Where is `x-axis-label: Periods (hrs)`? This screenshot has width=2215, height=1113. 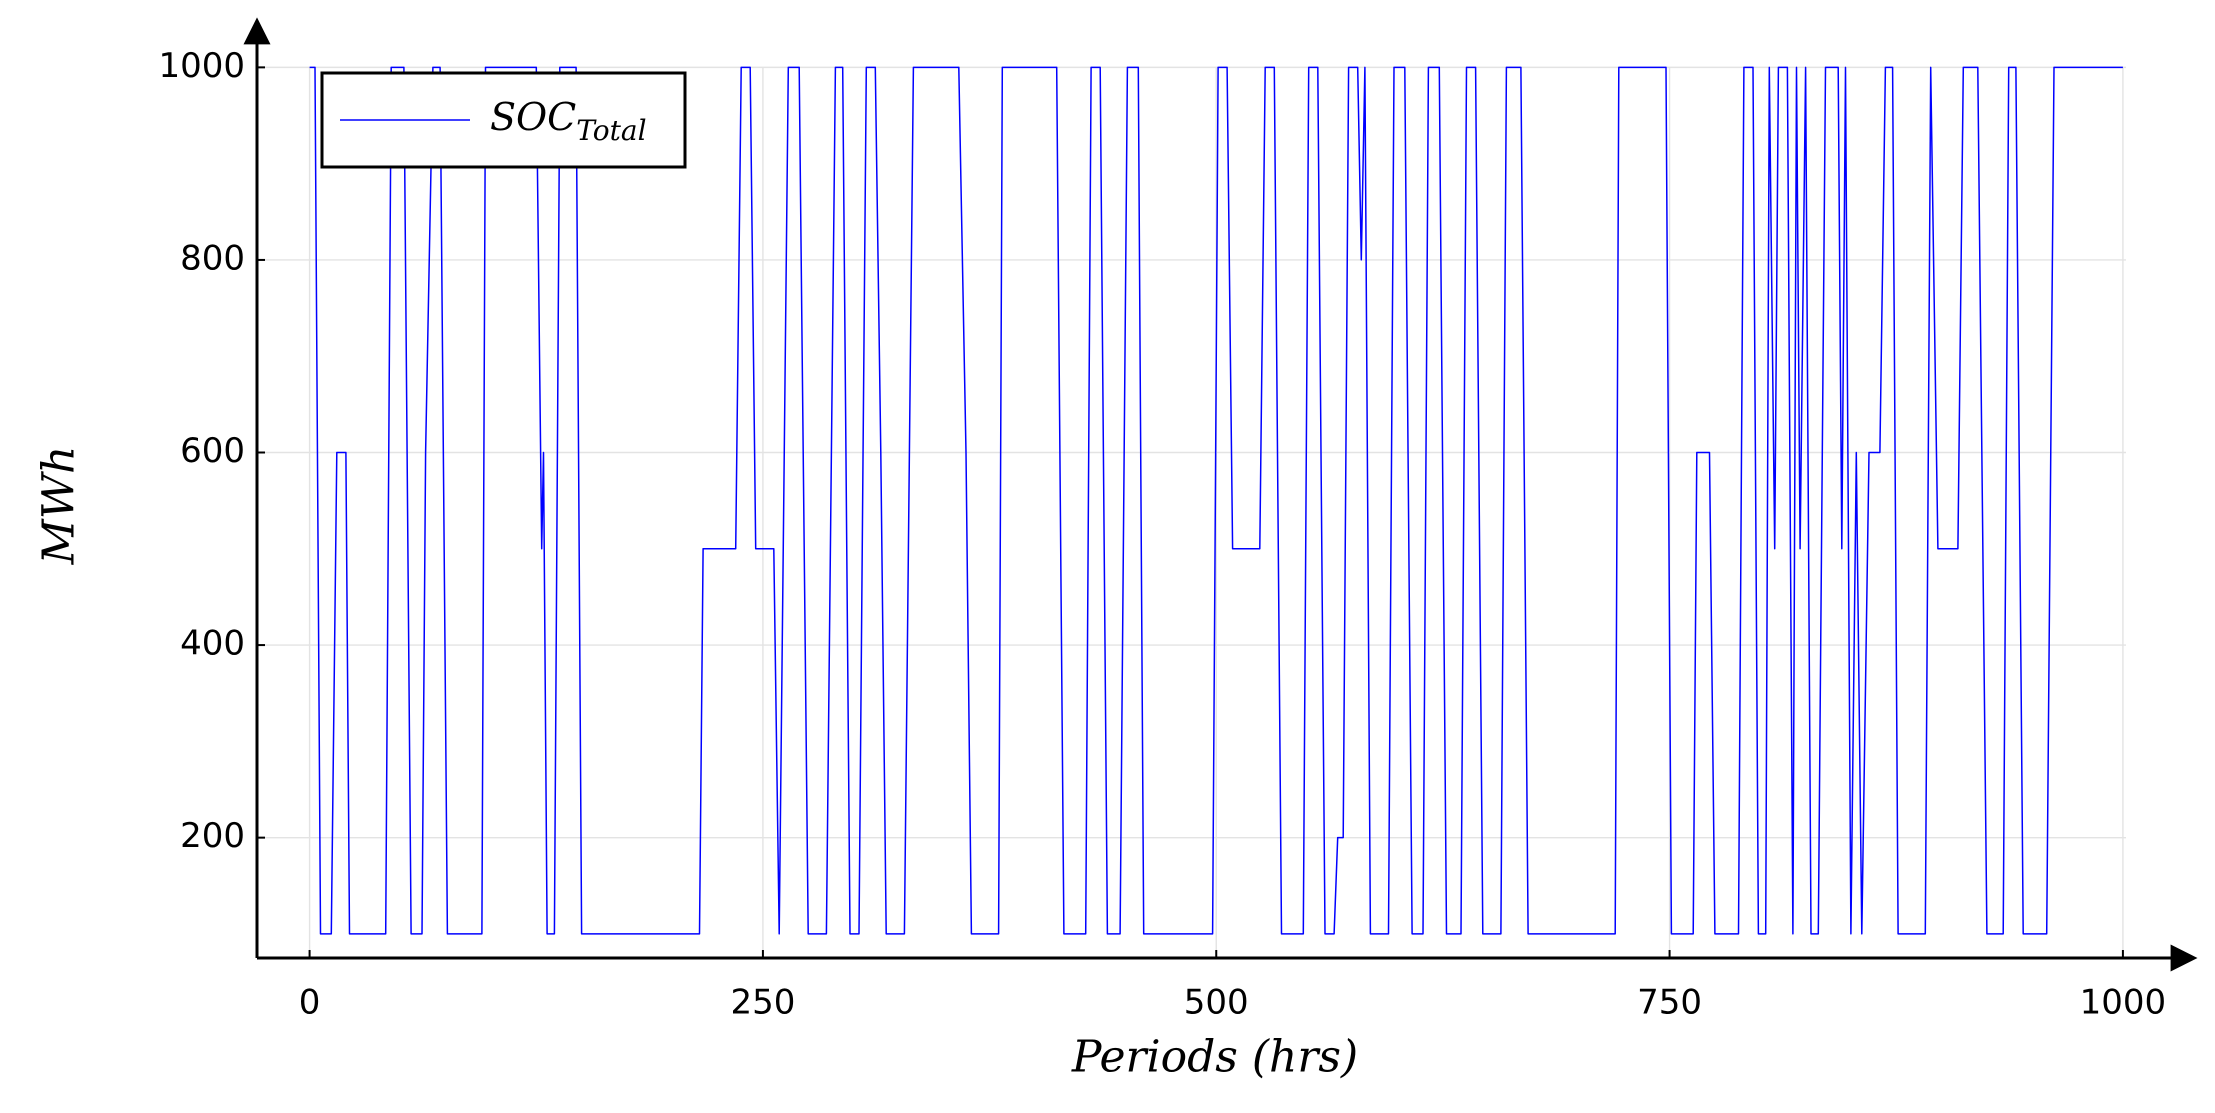 x-axis-label: Periods (hrs) is located at coordinates (1214, 1057).